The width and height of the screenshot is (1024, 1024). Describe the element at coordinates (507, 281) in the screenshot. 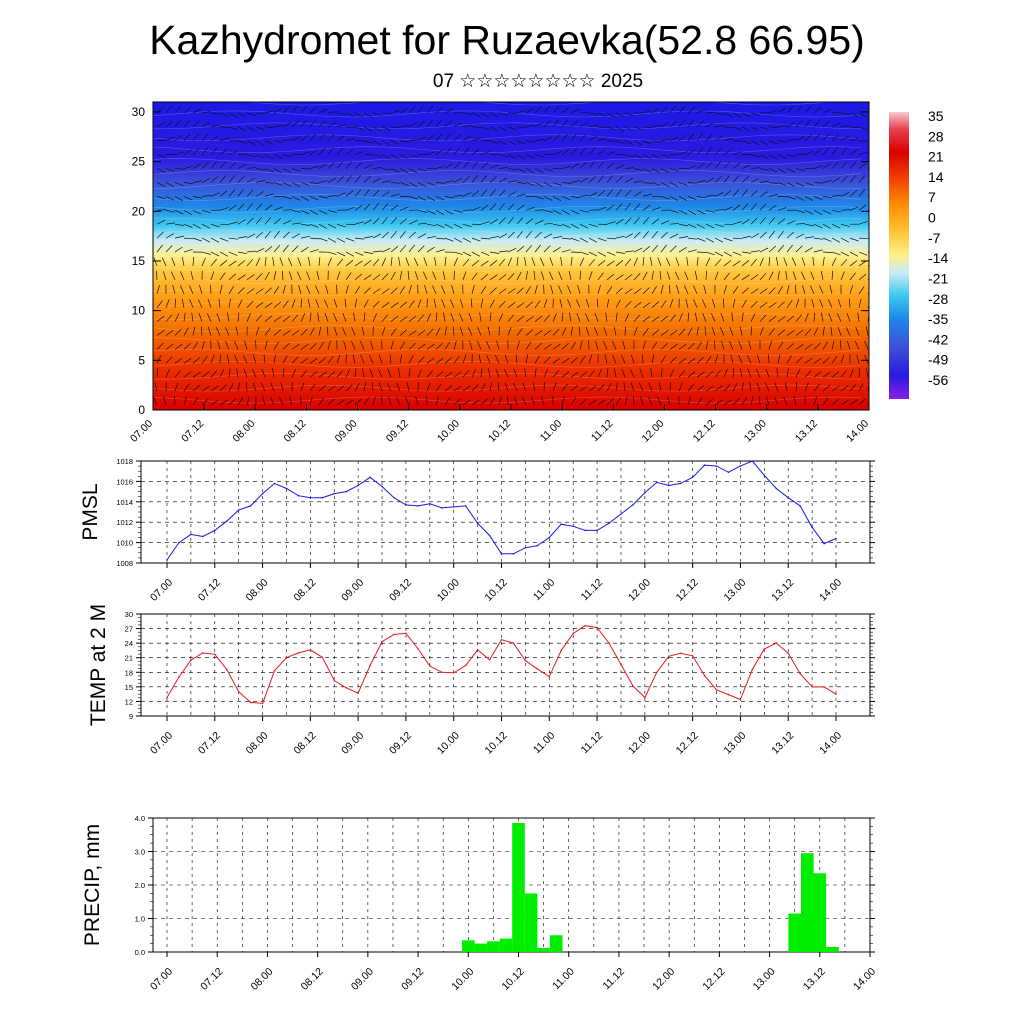

I see `contour-line` at that location.